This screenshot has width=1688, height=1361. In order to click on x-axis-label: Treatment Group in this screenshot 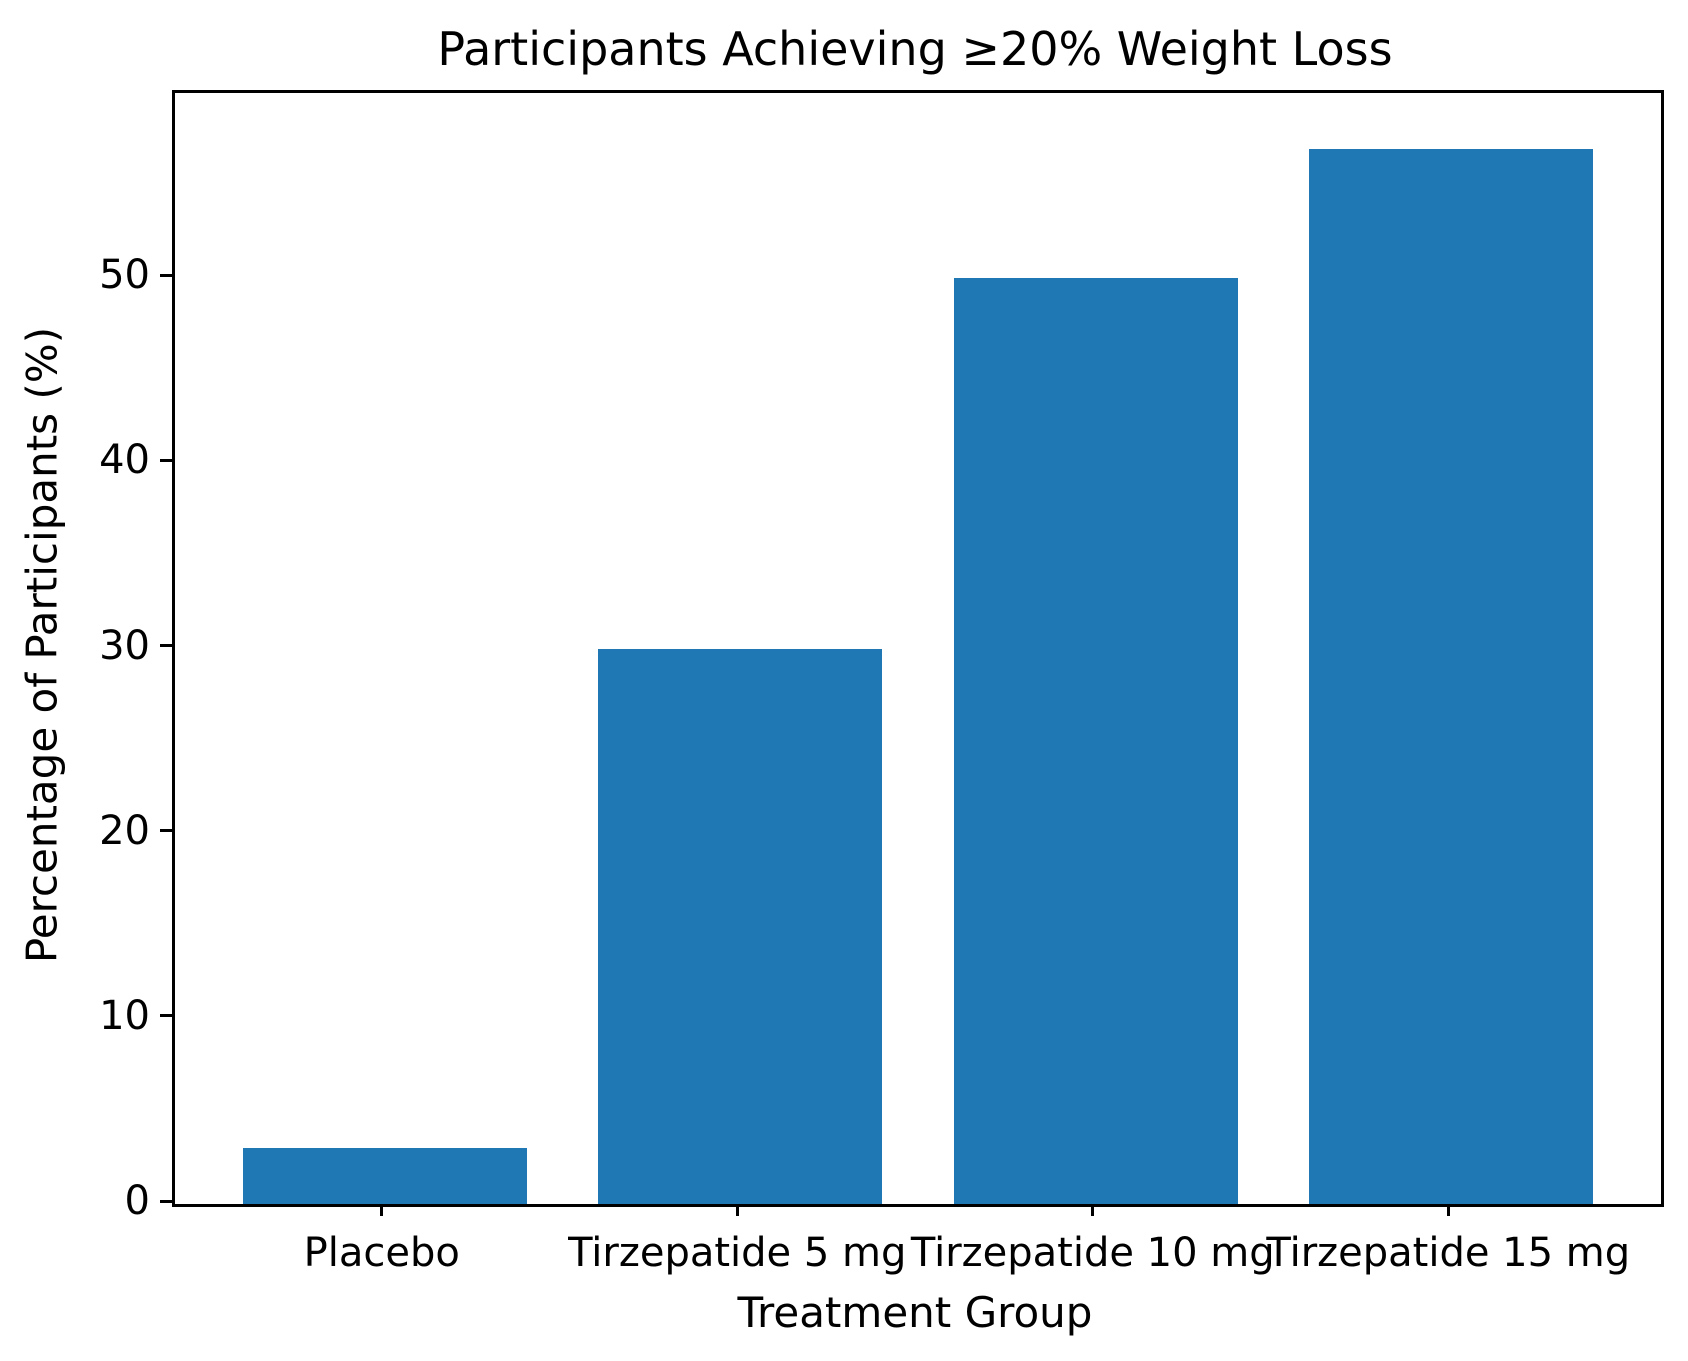, I will do `click(915, 1312)`.